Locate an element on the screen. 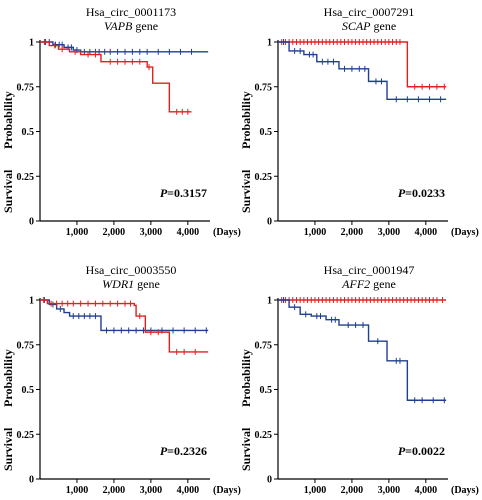 This screenshot has width=482, height=500. p-value-label: P=0.2326 is located at coordinates (183, 451).